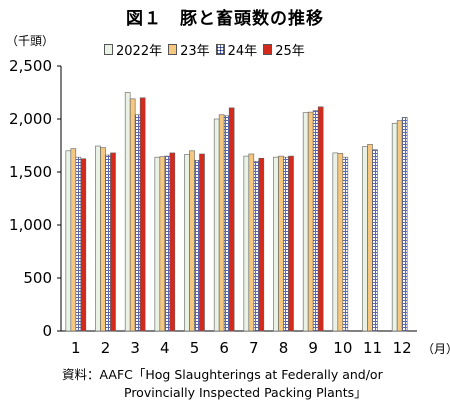 This screenshot has height=406, width=450. I want to click on legend-label: 25年, so click(290, 51).